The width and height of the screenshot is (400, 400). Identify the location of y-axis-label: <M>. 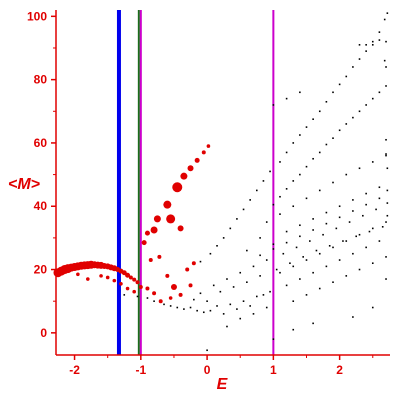
(24, 184).